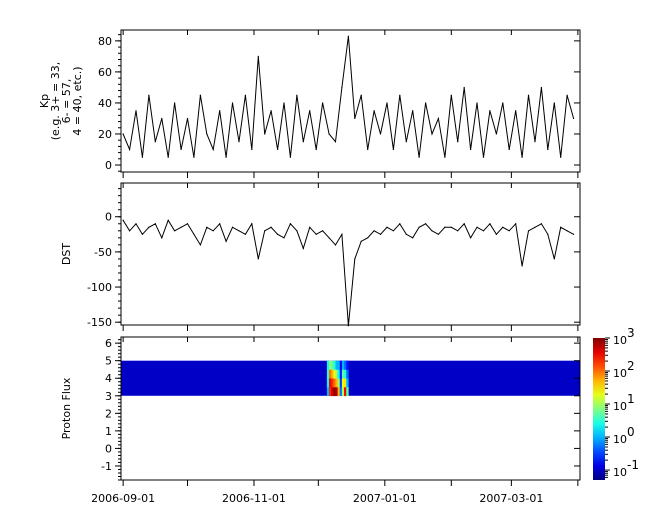 The image size is (665, 523). I want to click on tick-exponent: 2, so click(631, 366).